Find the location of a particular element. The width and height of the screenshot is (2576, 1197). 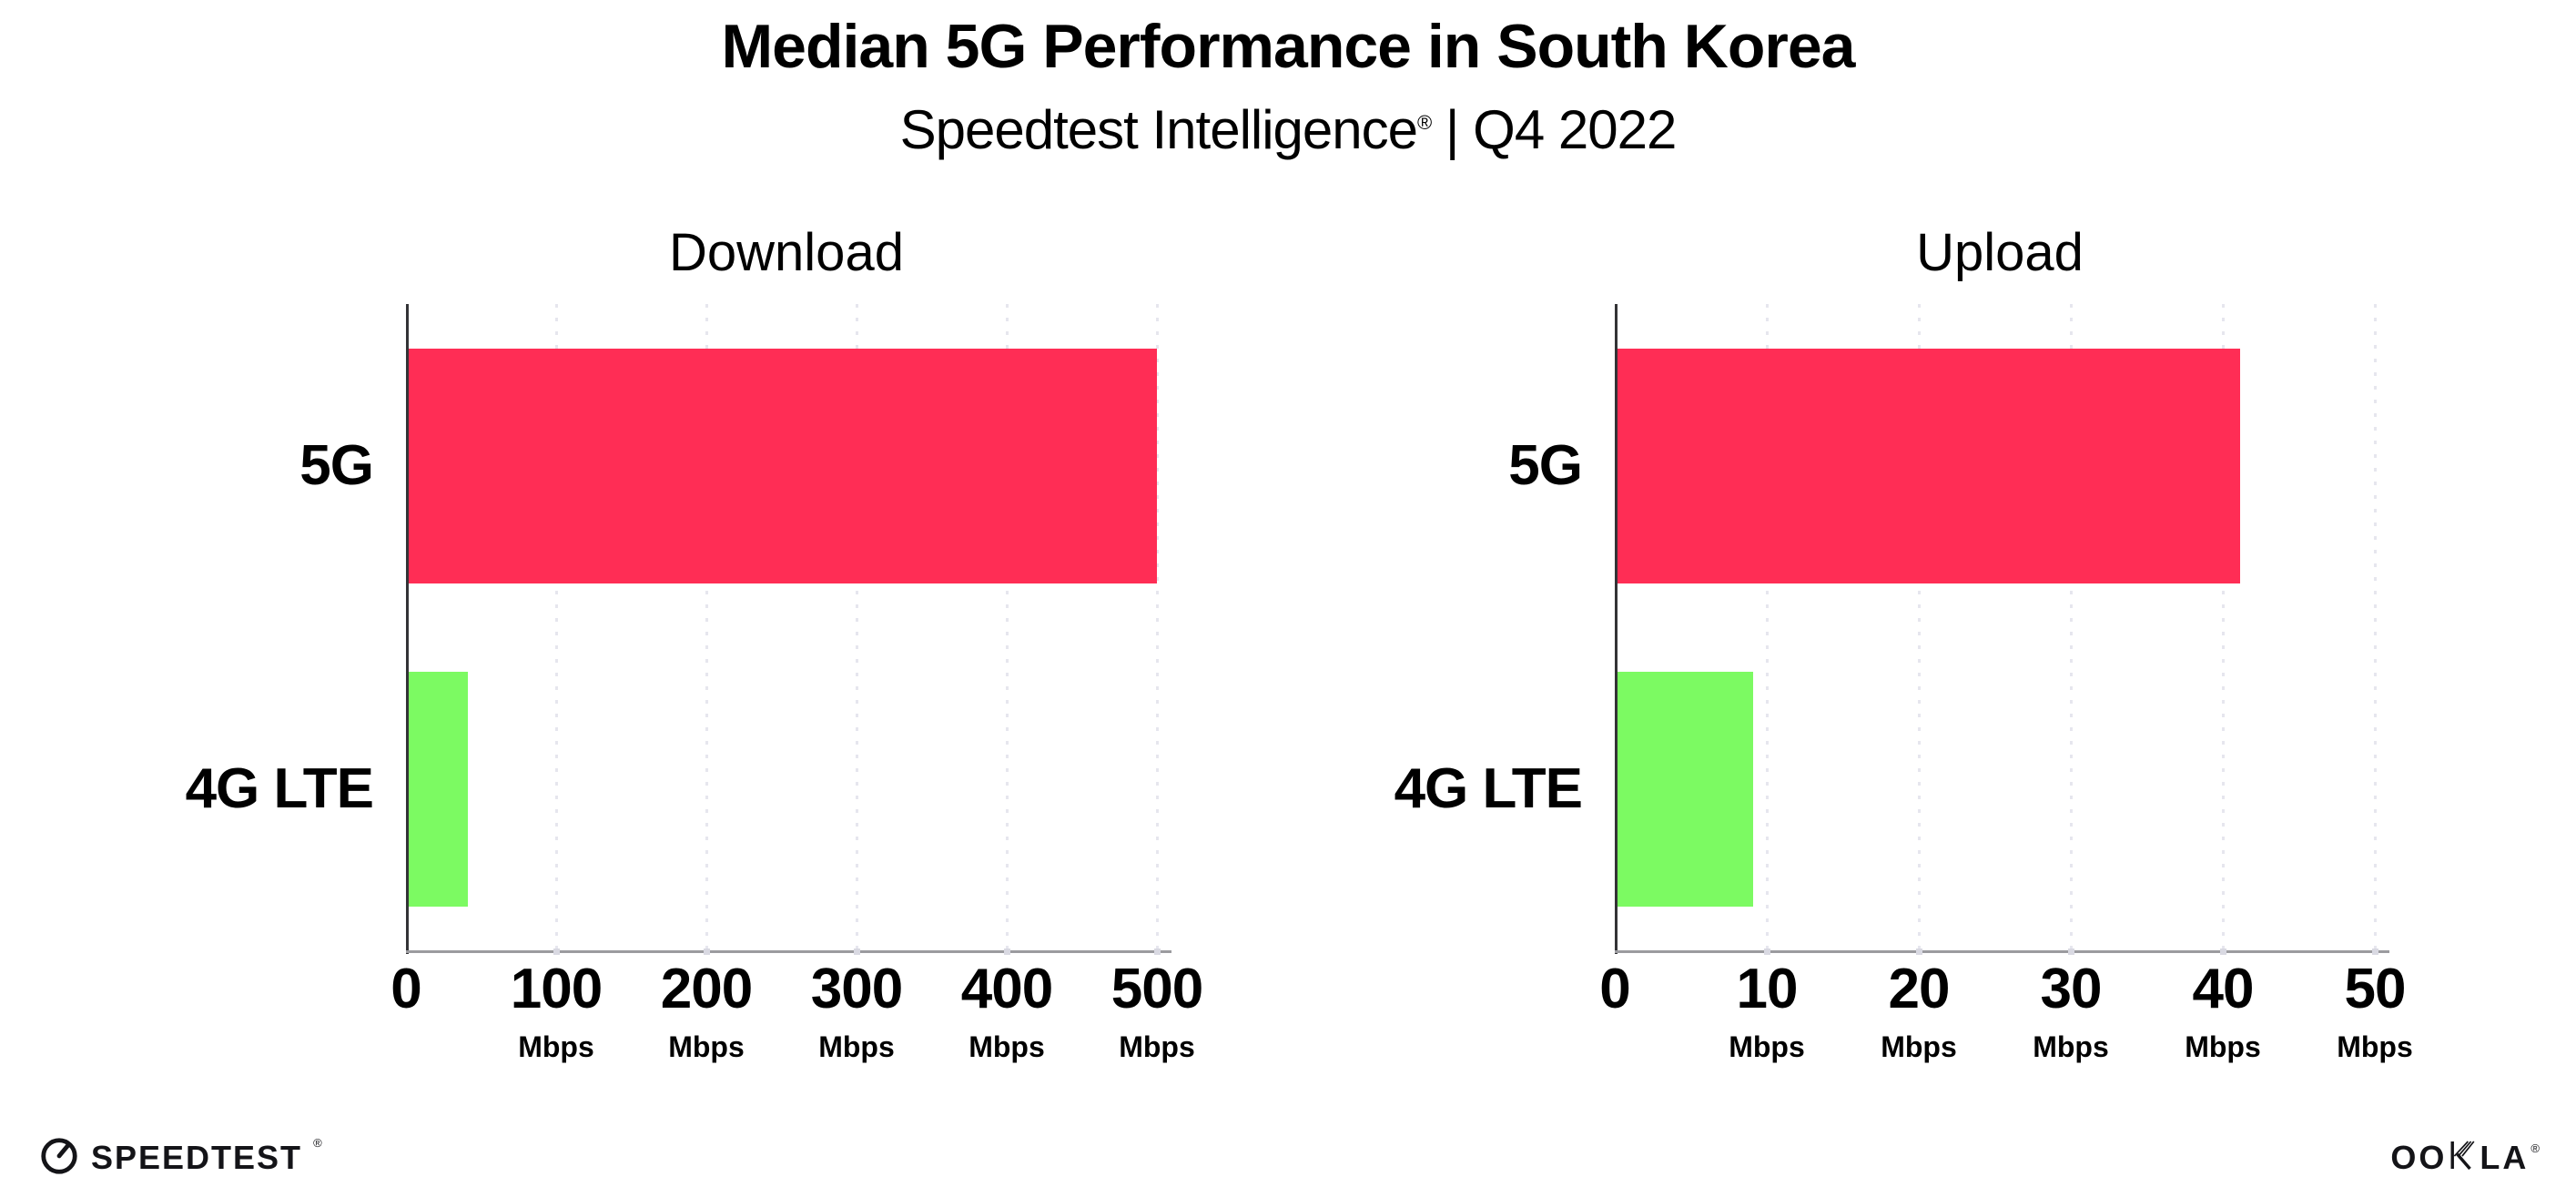

x-tick-label: 200 is located at coordinates (706, 989).